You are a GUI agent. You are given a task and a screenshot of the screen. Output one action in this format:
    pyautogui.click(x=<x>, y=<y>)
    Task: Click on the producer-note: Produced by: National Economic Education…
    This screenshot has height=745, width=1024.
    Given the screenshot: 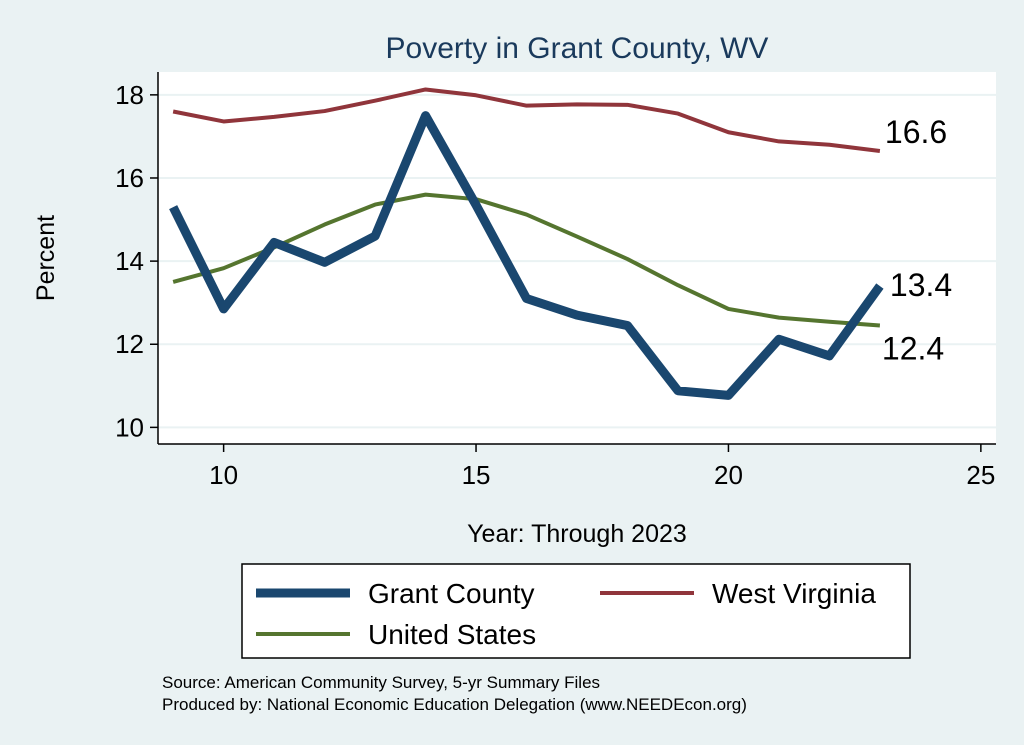 What is the action you would take?
    pyautogui.click(x=454, y=704)
    